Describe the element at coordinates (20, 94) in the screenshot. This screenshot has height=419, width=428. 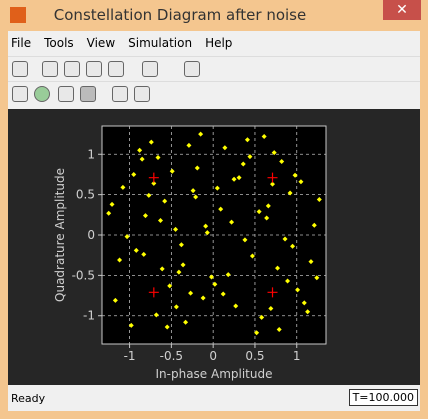
I see `step-back-button` at that location.